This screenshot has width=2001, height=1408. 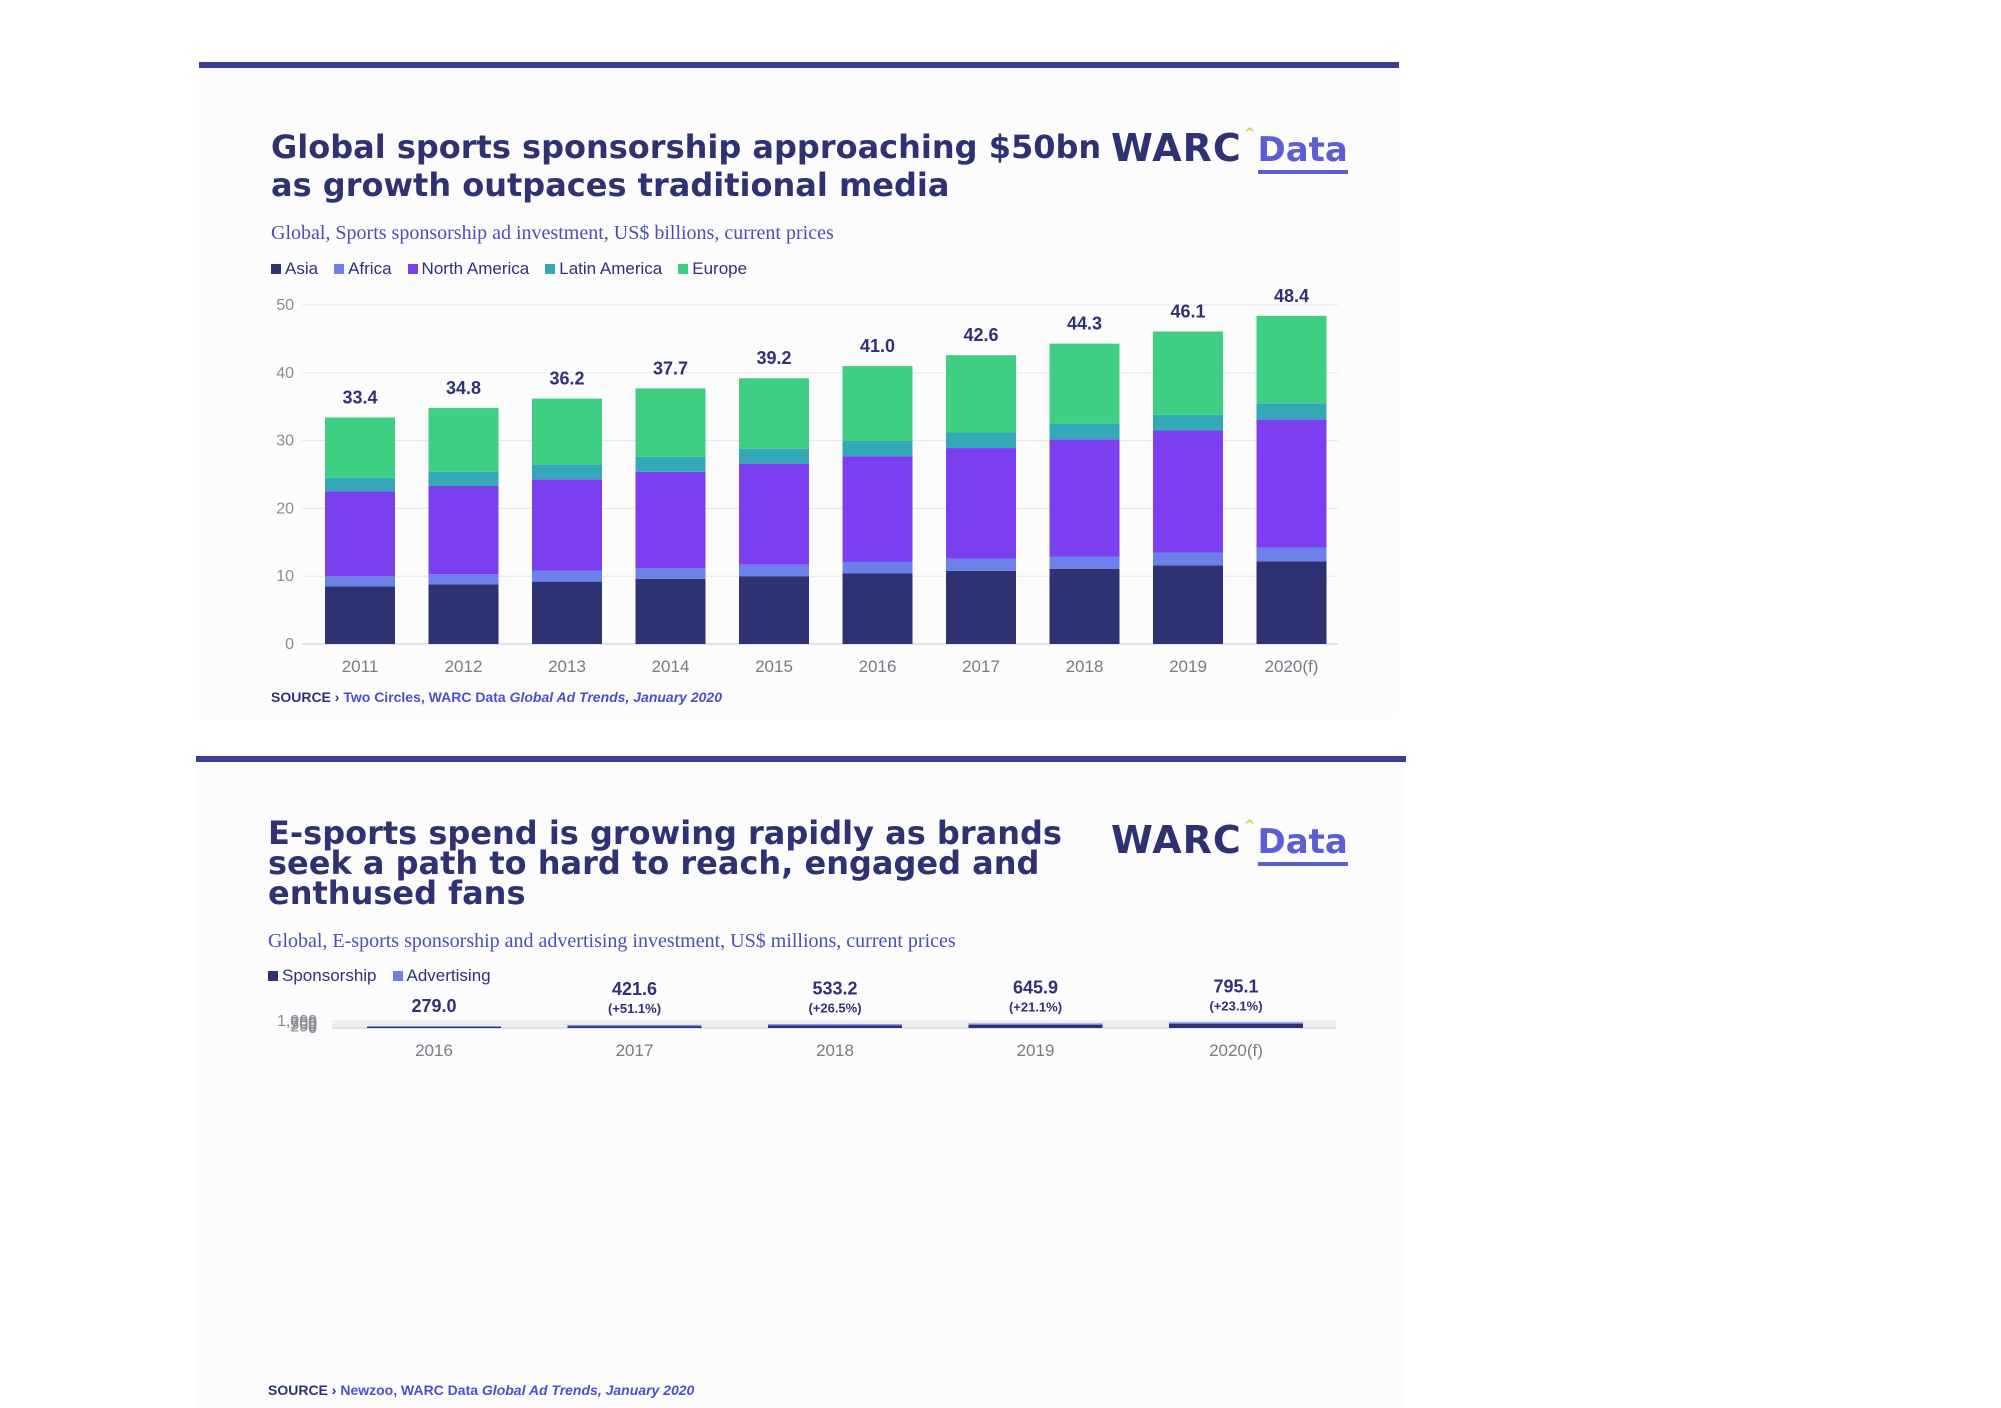 I want to click on bar-growth-label: (+51.1%), so click(x=634, y=1008).